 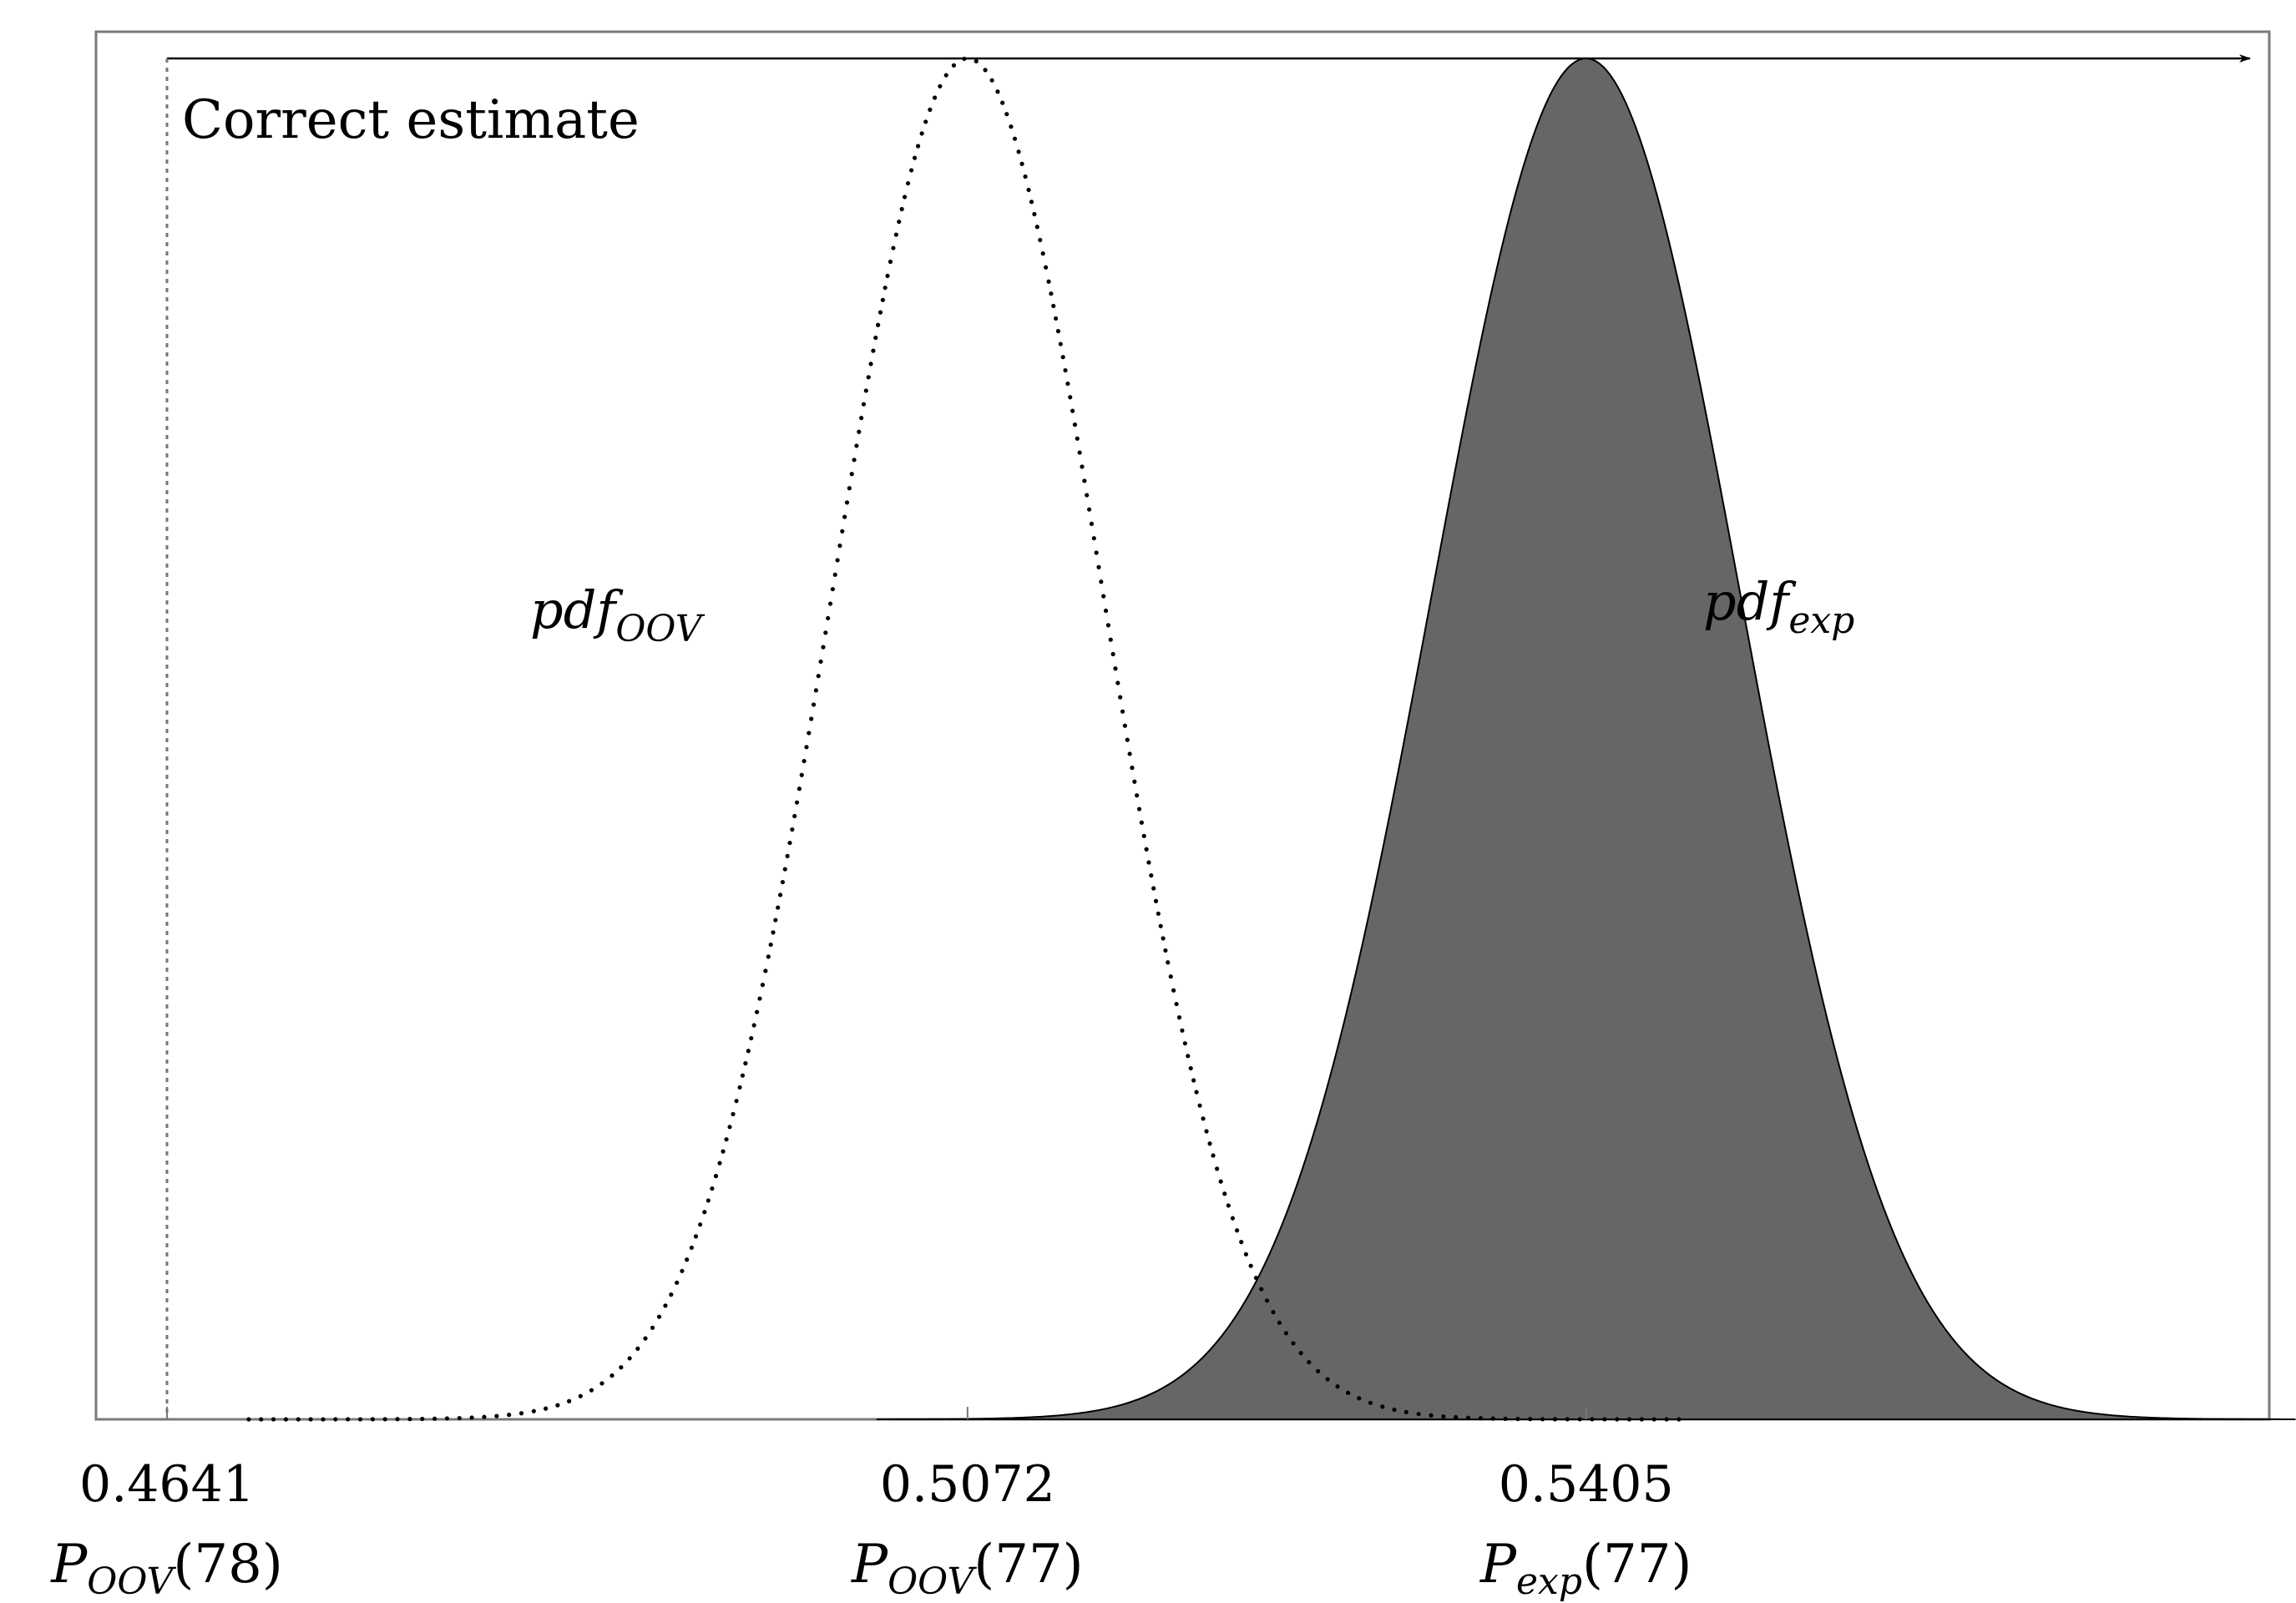 What do you see at coordinates (617, 614) in the screenshot?
I see `series-label-pdf-oov: pdfOOV` at bounding box center [617, 614].